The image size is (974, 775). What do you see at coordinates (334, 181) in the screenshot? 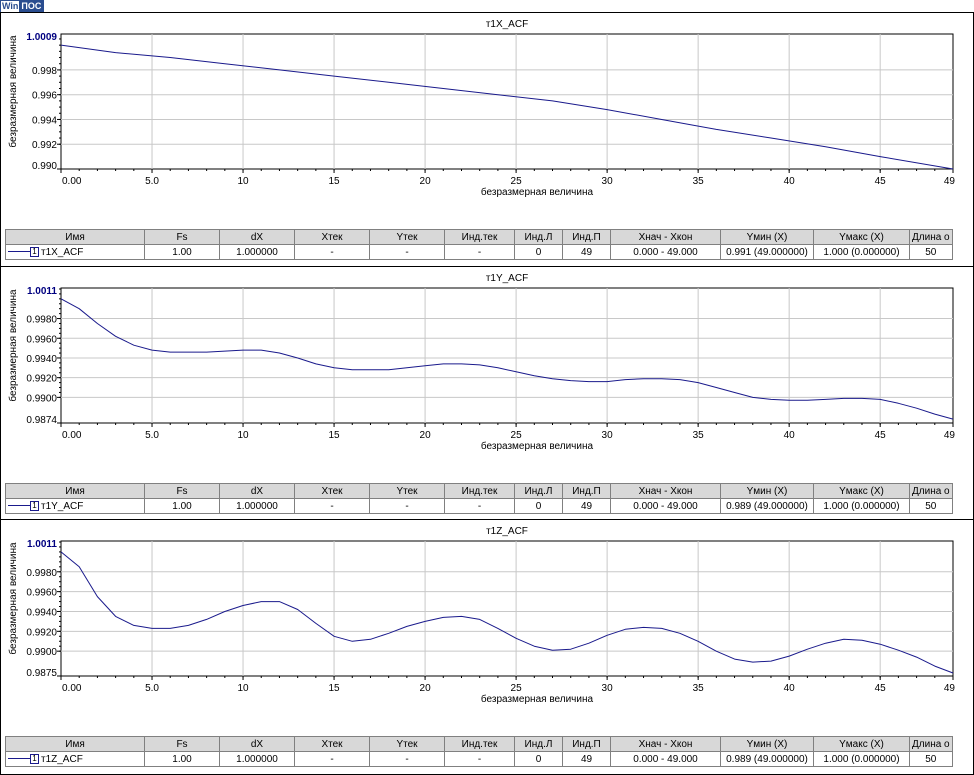
I see `x-tick-label: 15` at bounding box center [334, 181].